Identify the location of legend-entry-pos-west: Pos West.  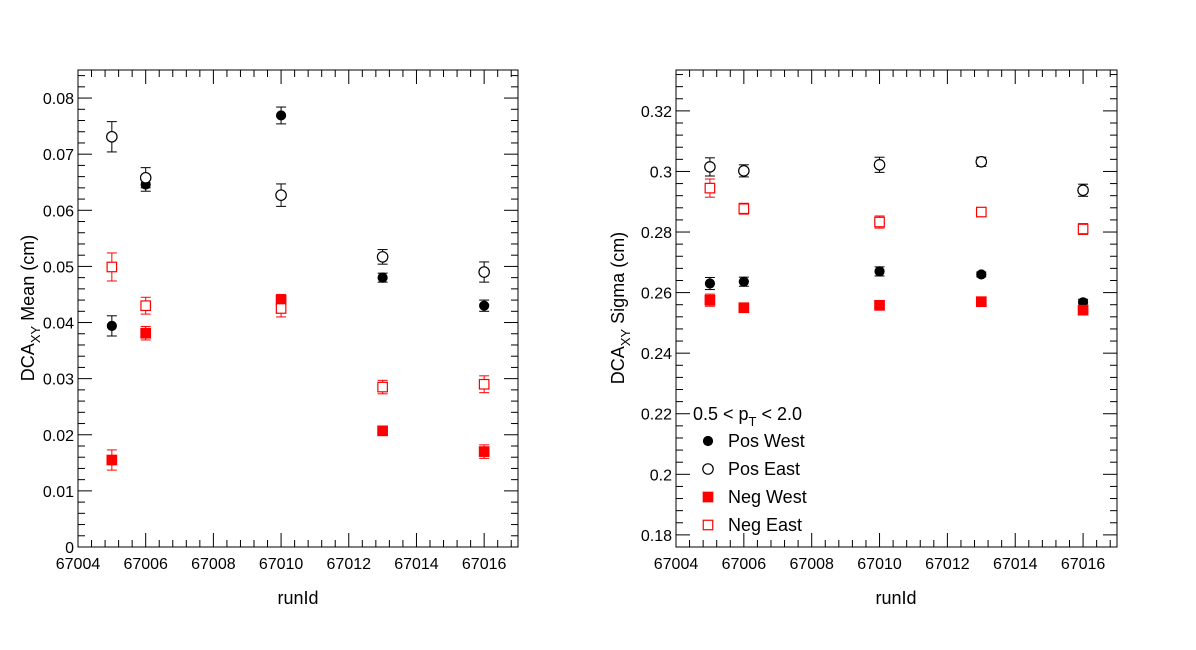
(753, 441).